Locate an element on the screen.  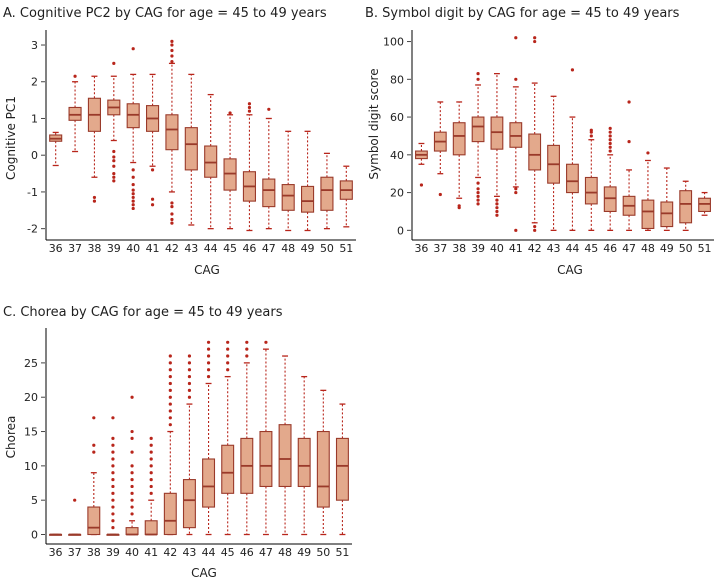
panel-c-xtick-label: 38 is located at coordinates (94, 552).